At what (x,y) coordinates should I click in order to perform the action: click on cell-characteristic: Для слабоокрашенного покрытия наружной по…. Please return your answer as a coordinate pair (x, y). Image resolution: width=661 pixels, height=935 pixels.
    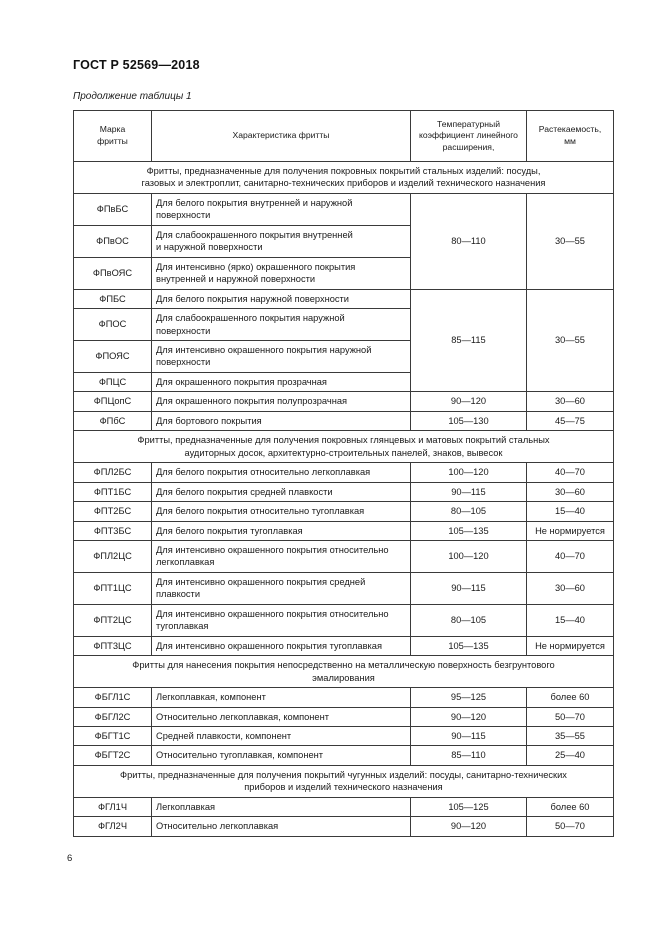
    Looking at the image, I should click on (281, 324).